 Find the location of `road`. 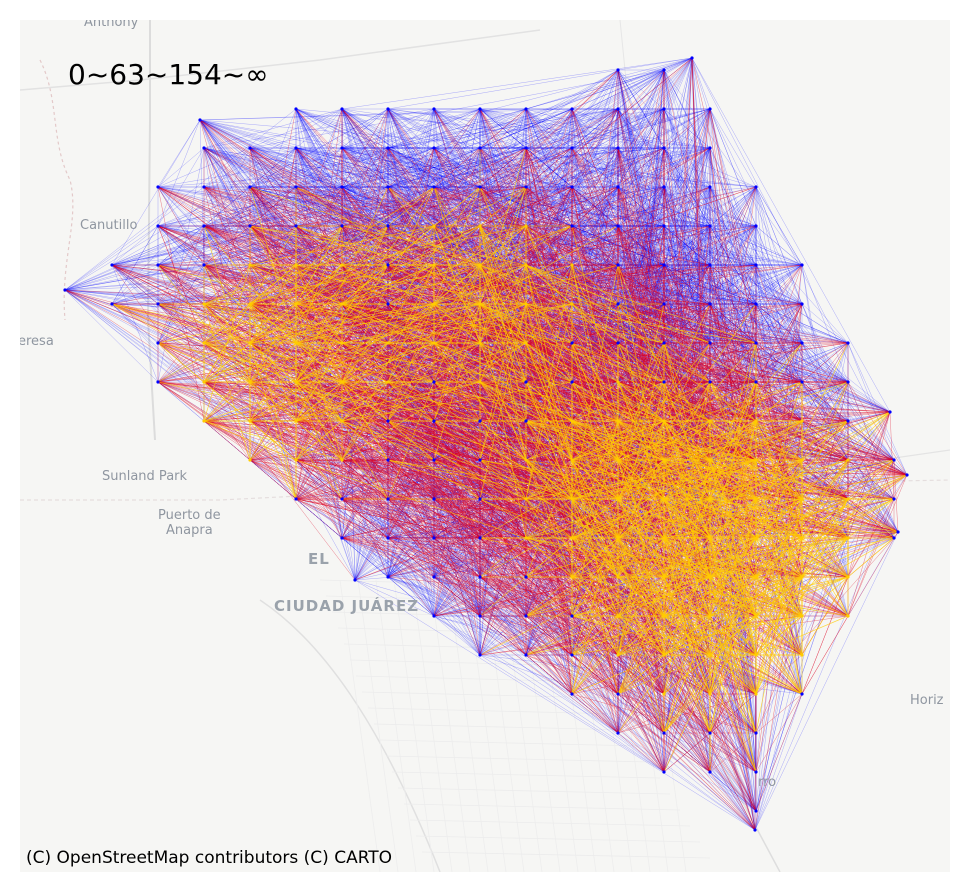

road is located at coordinates (660, 745).